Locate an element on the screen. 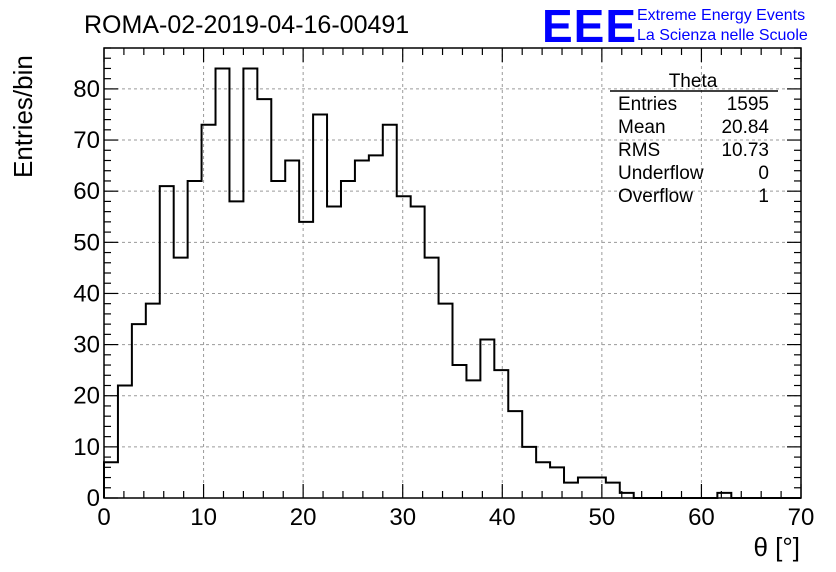 This screenshot has width=836, height=572. stats-label-rms: RMS is located at coordinates (639, 150).